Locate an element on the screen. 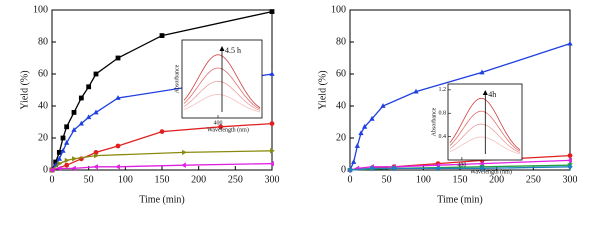  inset-y-tick-label: 1.2 is located at coordinates (443, 90).